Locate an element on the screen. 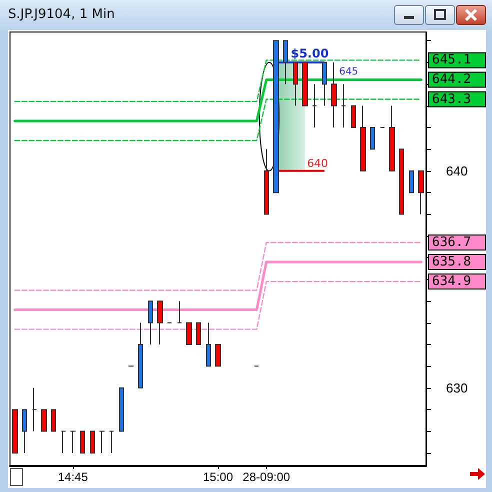 The width and height of the screenshot is (492, 492). chart-title: S.JP.J9104, 1 Min is located at coordinates (61, 14).